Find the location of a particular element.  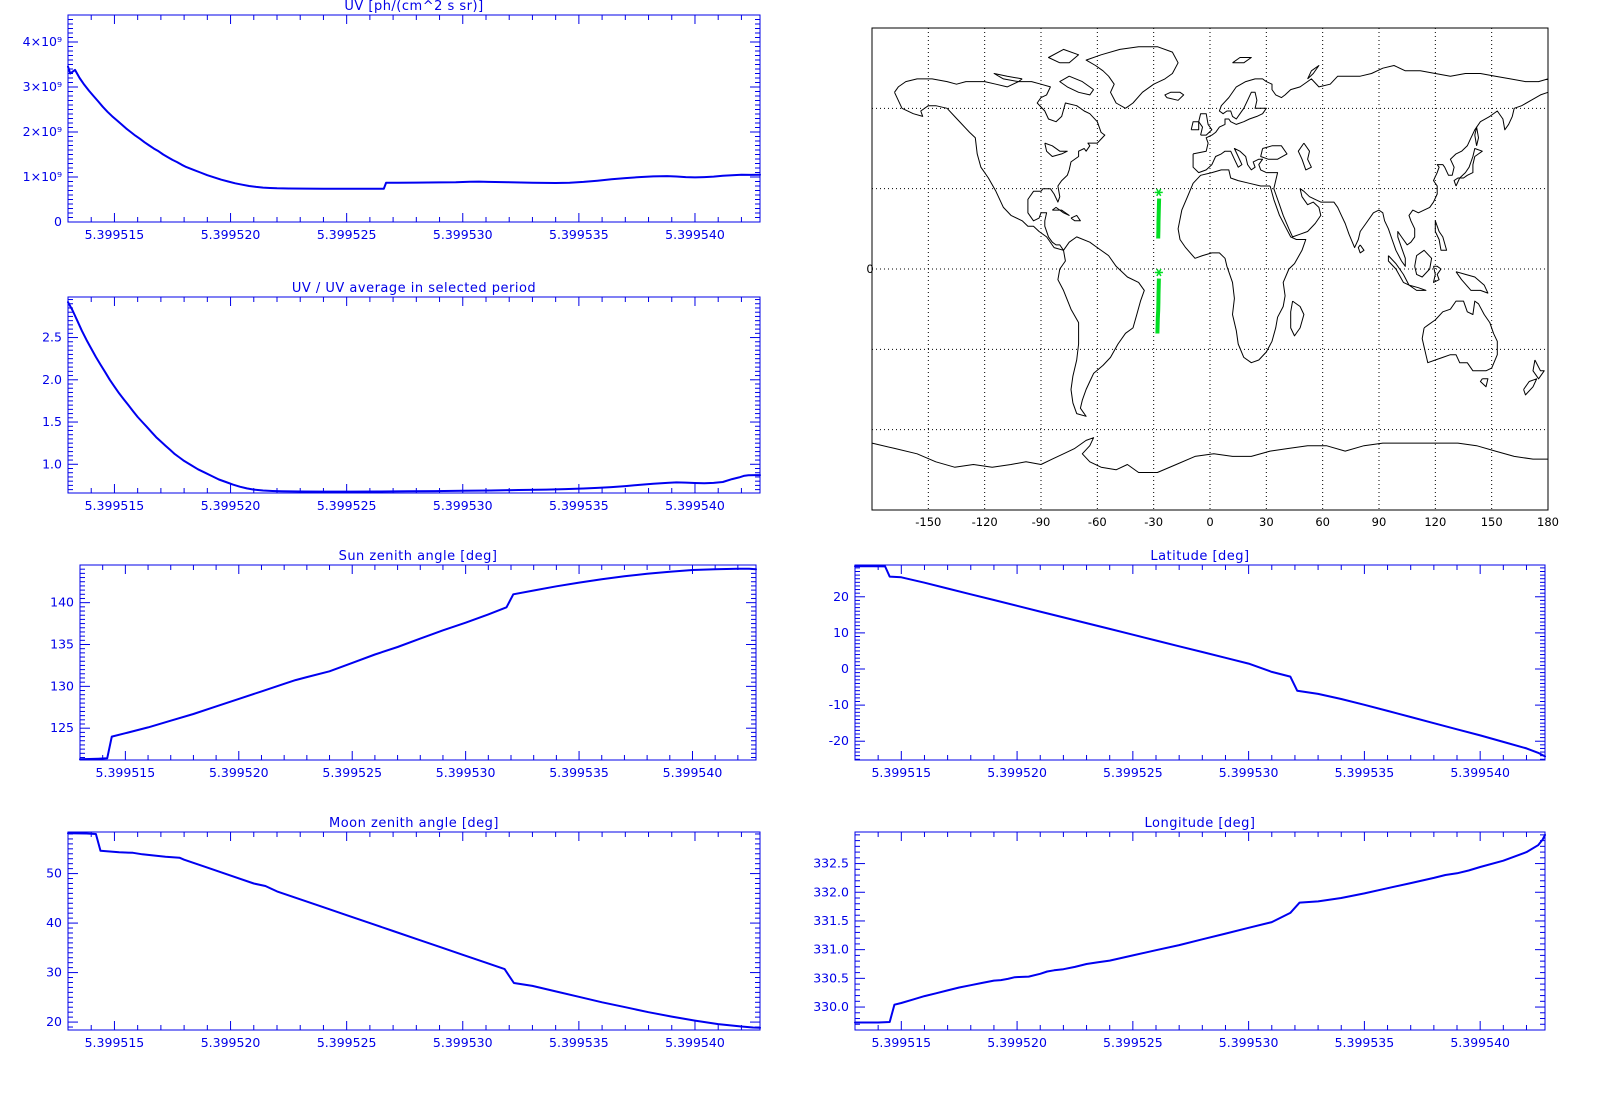

uv-series-line is located at coordinates (414, 127).